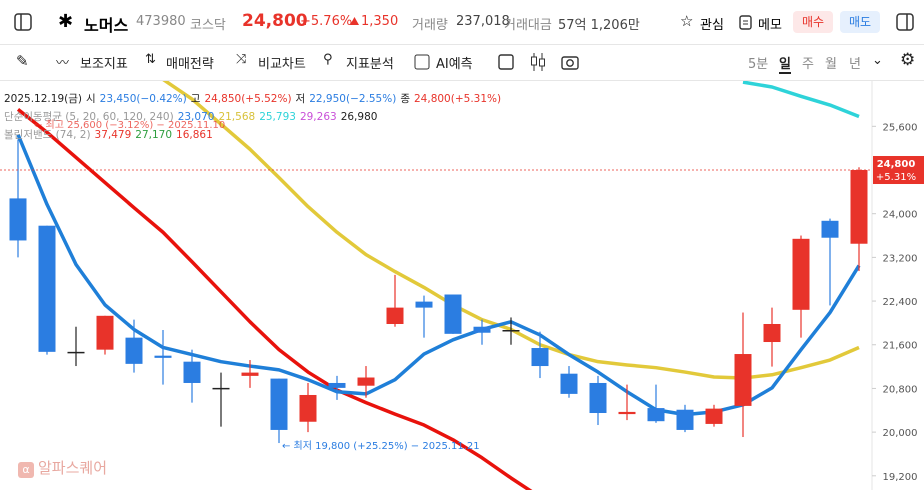 This screenshot has width=924, height=490. Describe the element at coordinates (326, 21) in the screenshot. I see `change-pct: +5.76%` at that location.